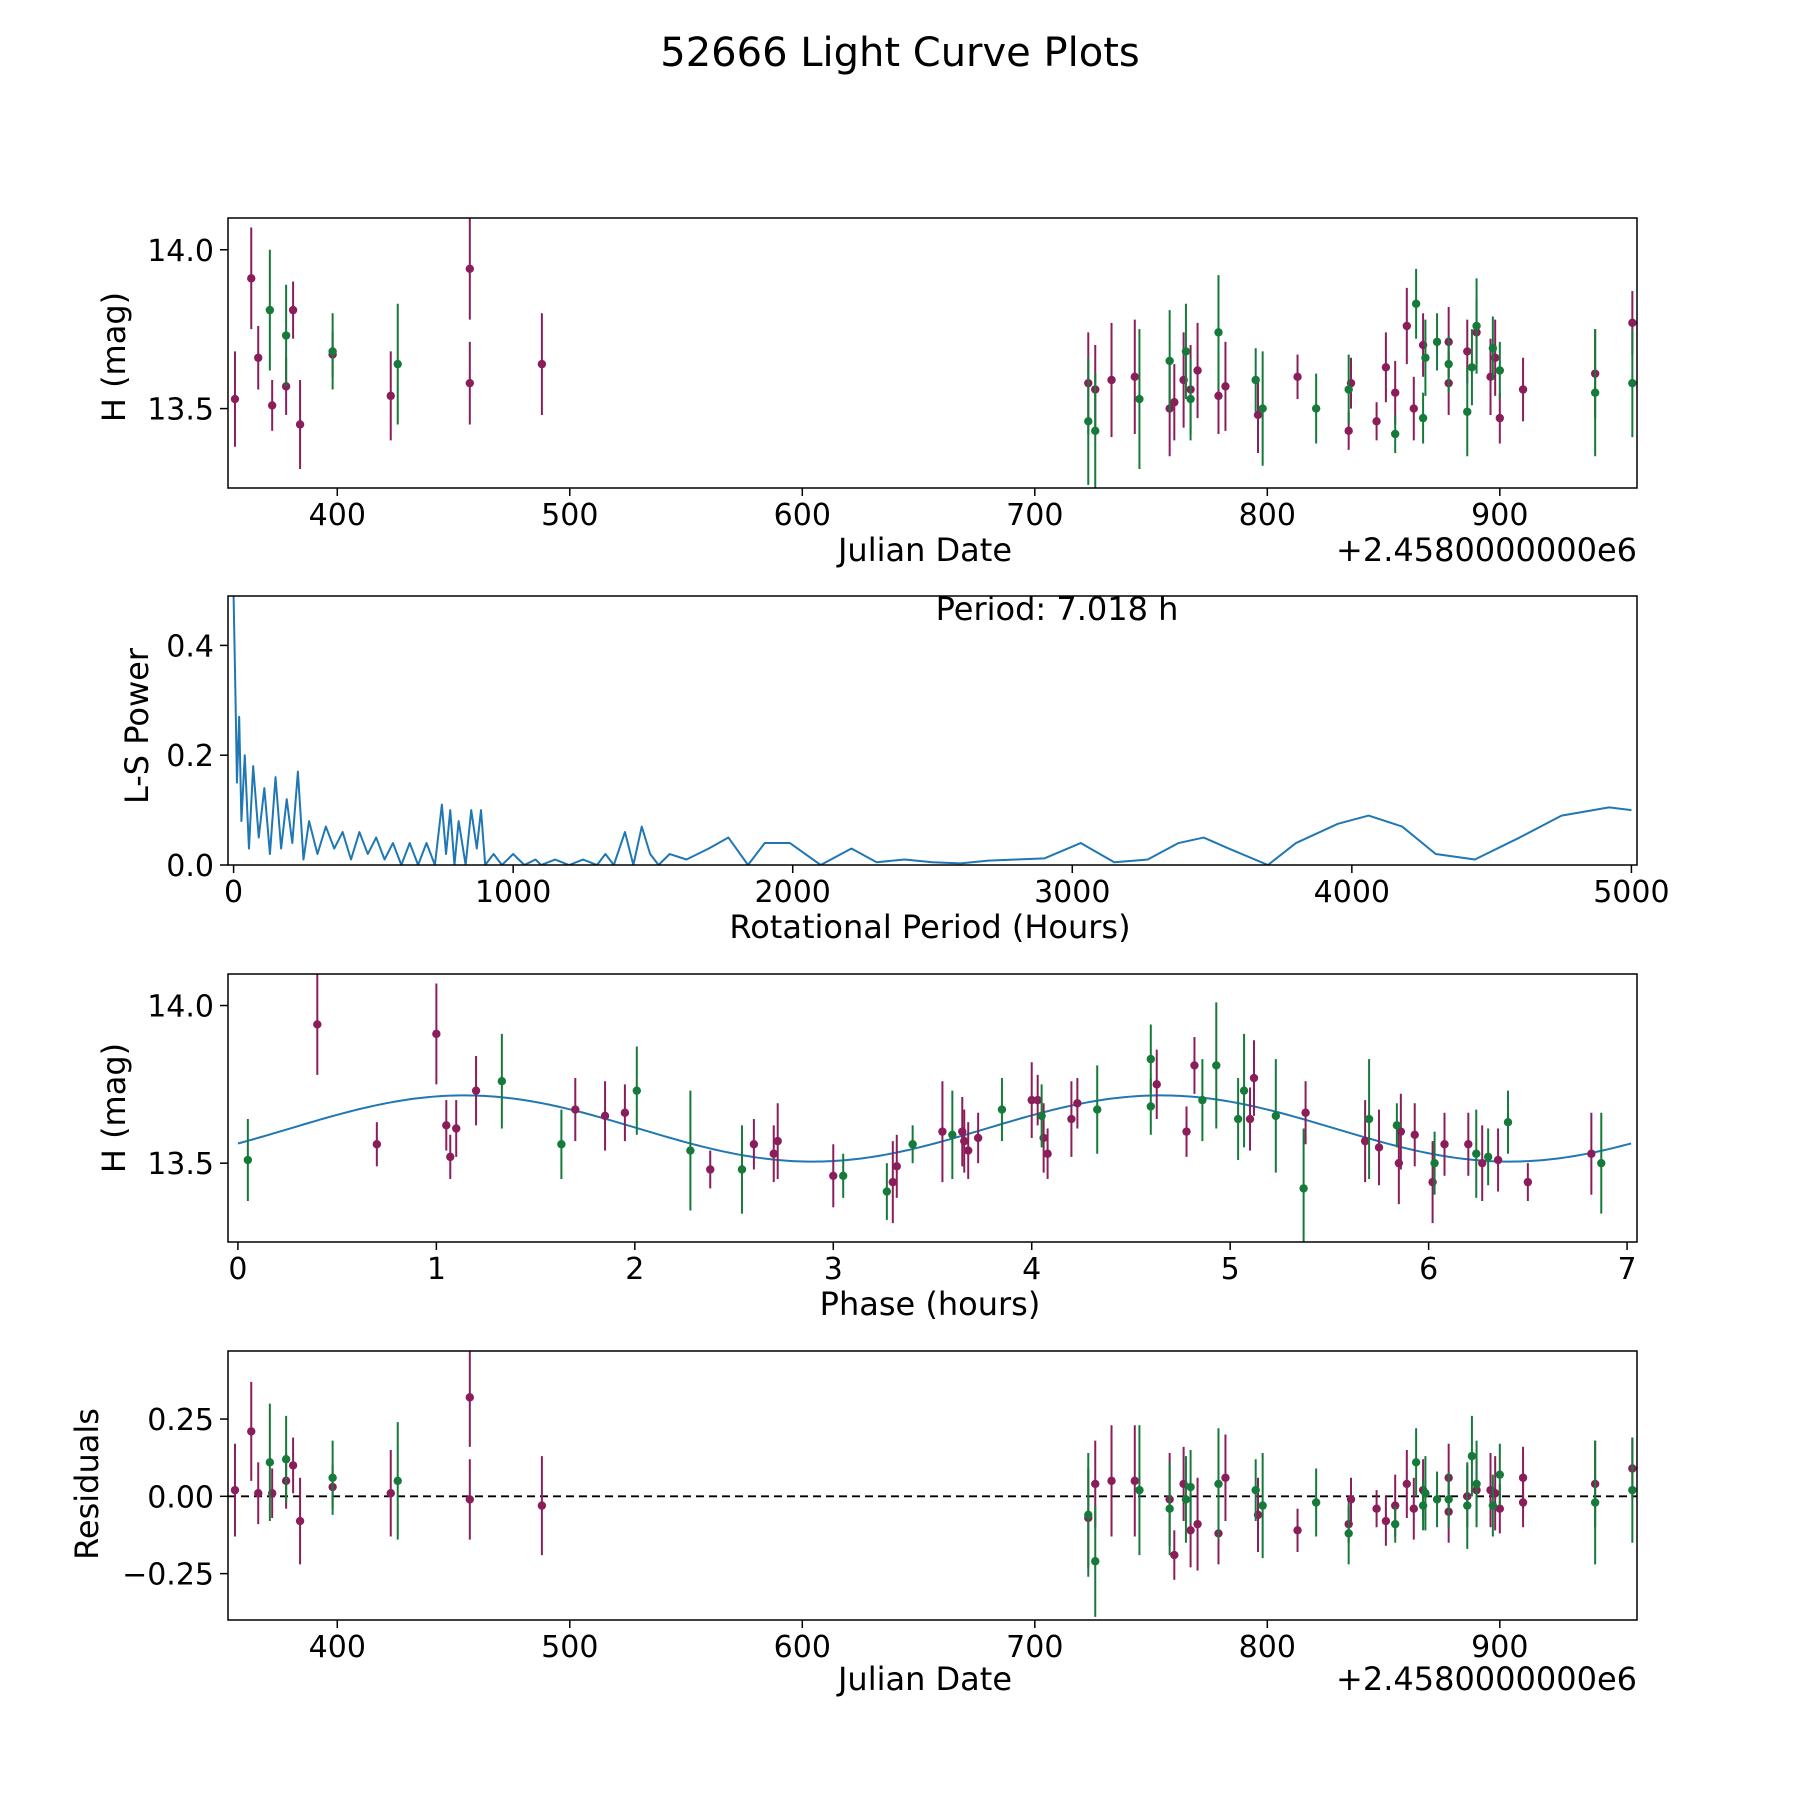 Image resolution: width=1800 pixels, height=1800 pixels. Describe the element at coordinates (1072, 892) in the screenshot. I see `periodogram-xtick-label: 3000` at that location.